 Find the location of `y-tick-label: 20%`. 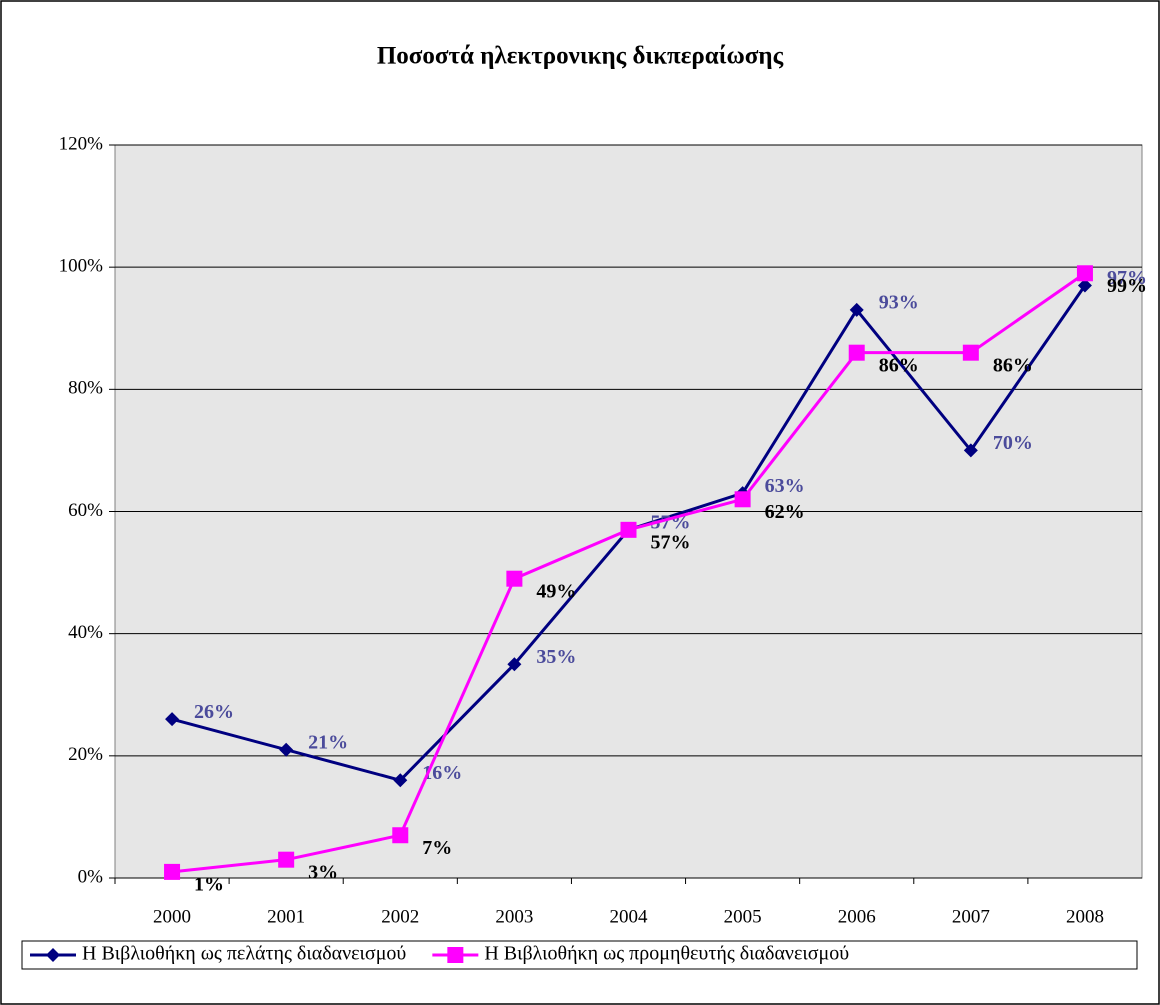

y-tick-label: 20% is located at coordinates (85, 754).